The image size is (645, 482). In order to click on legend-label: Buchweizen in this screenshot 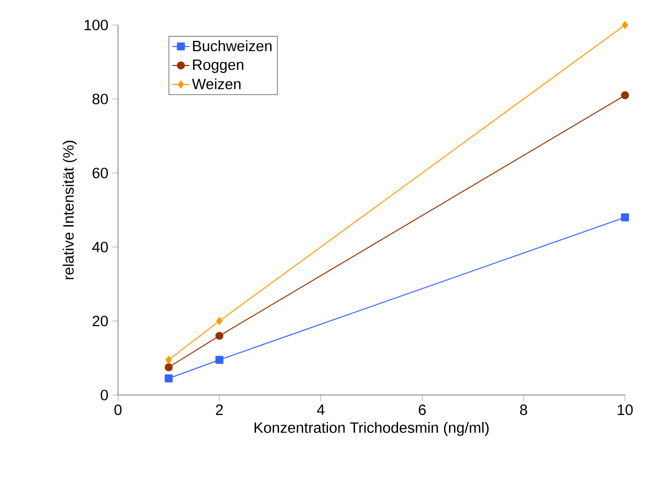, I will do `click(232, 46)`.